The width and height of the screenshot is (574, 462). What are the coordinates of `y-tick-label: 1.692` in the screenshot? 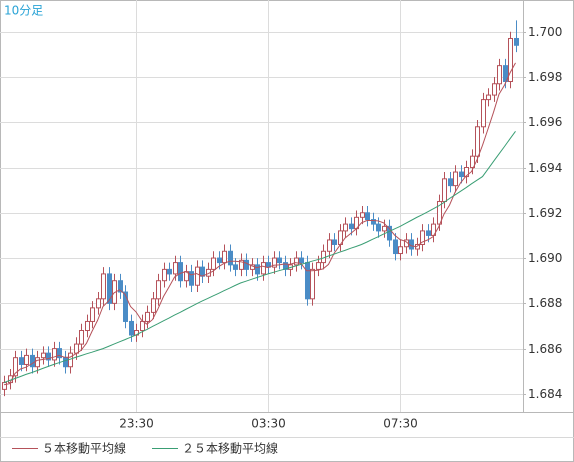 It's located at (545, 213).